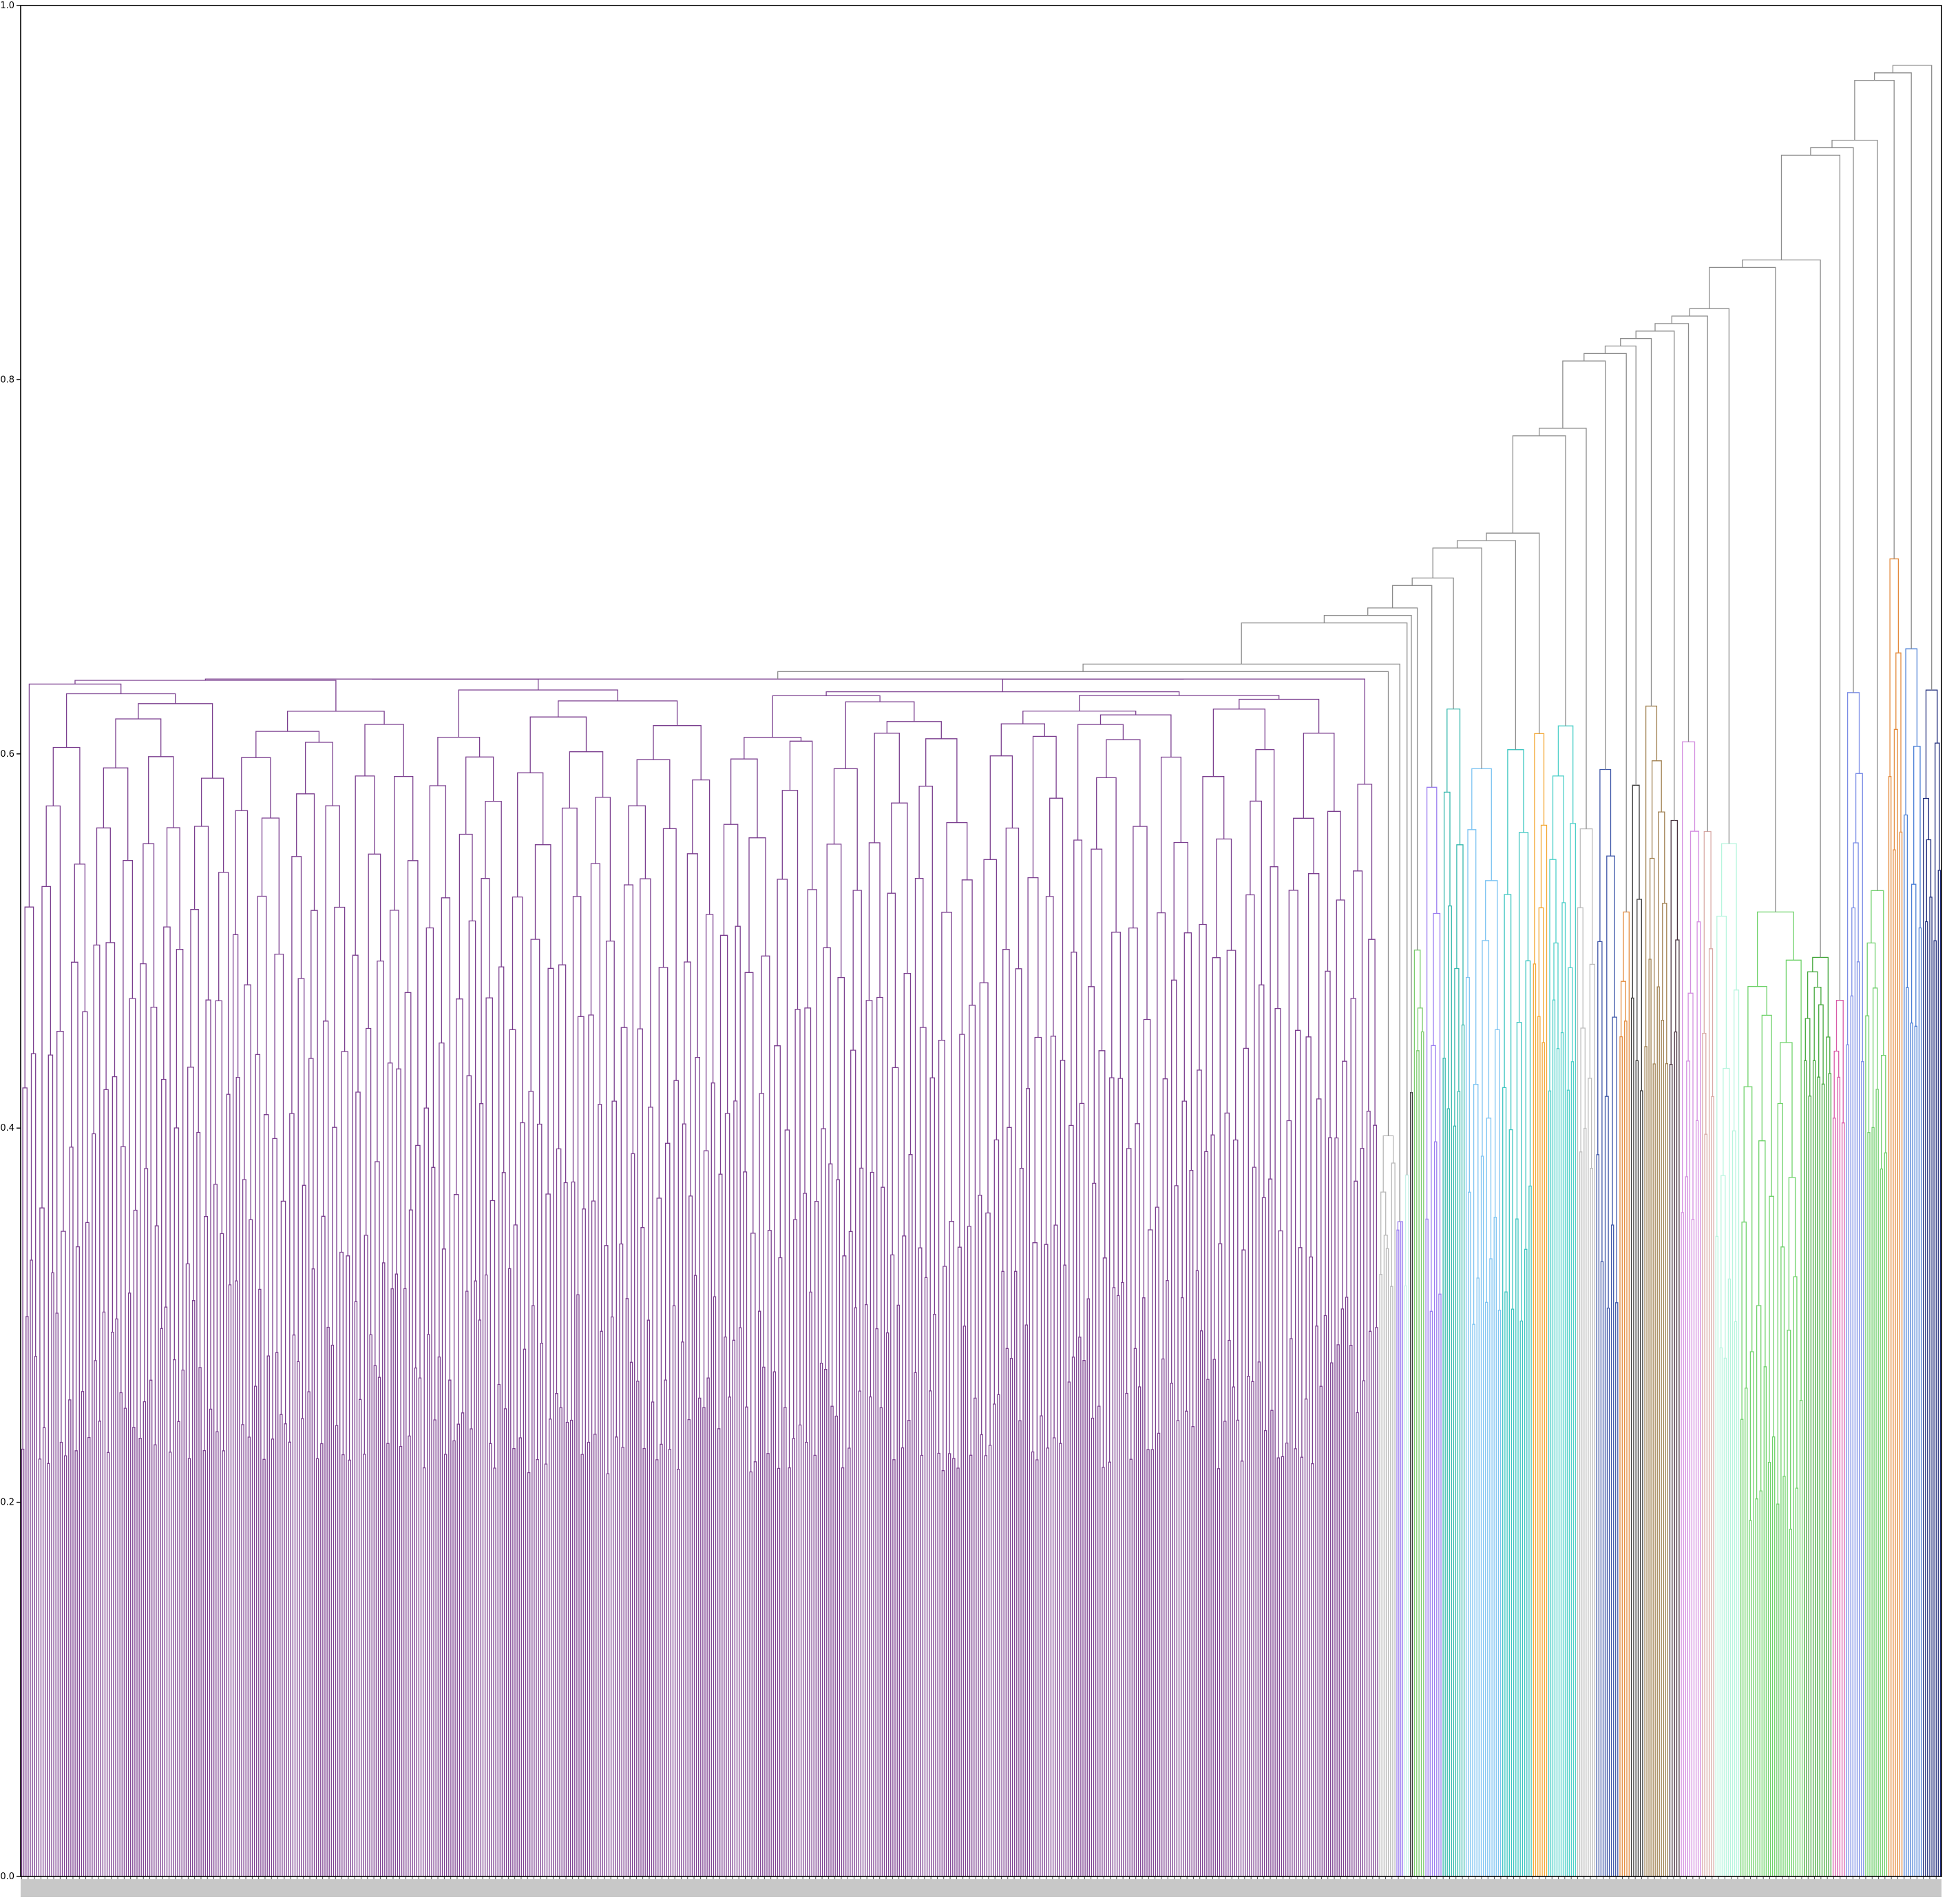 Image resolution: width=1947 pixels, height=1904 pixels. What do you see at coordinates (7, 1503) in the screenshot?
I see `y-tick-label-1: 0.2` at bounding box center [7, 1503].